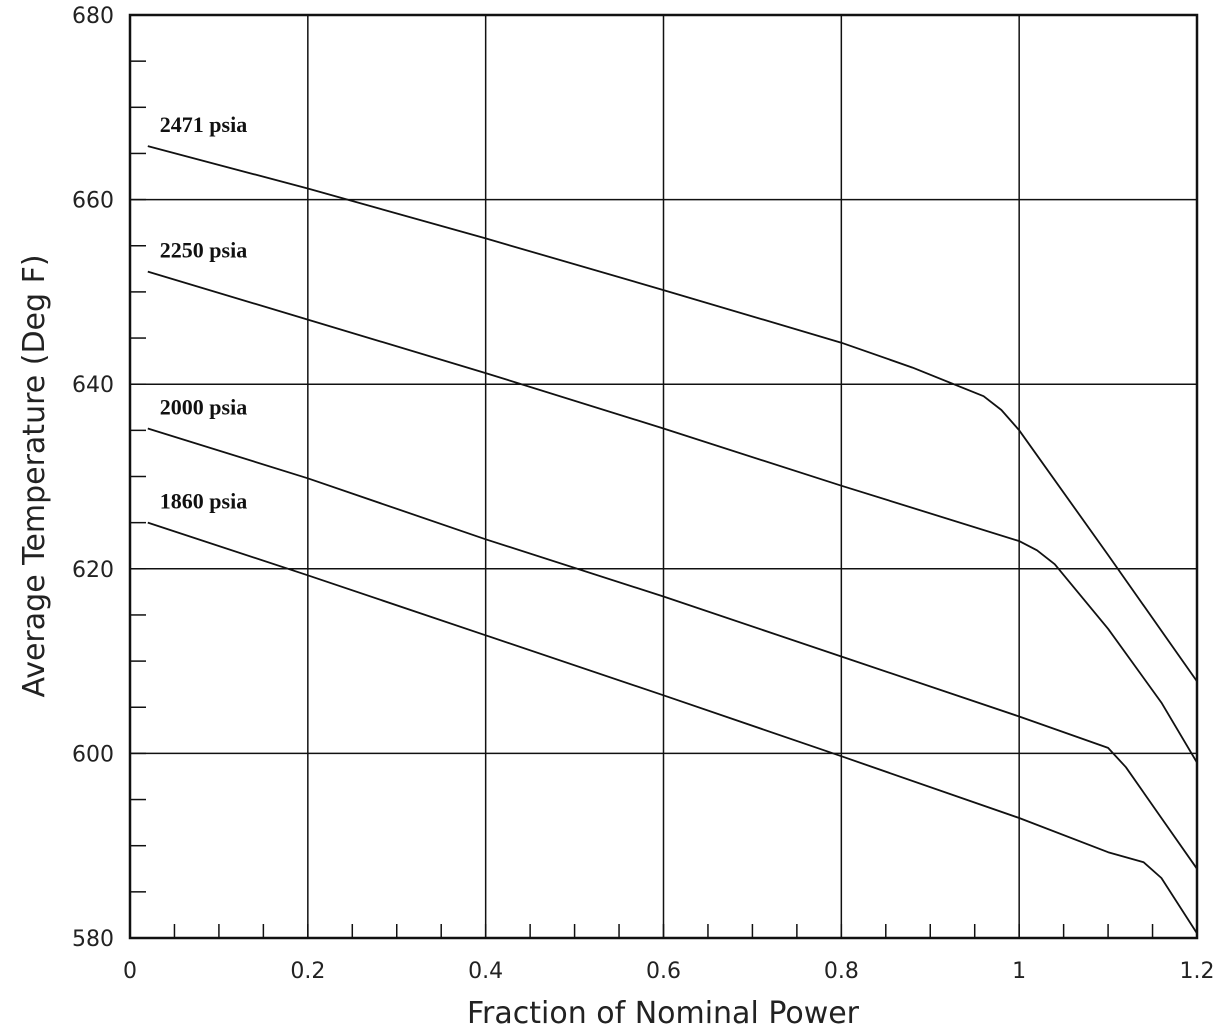  Describe the element at coordinates (1197, 971) in the screenshot. I see `x-tick-label: 1.2` at that location.